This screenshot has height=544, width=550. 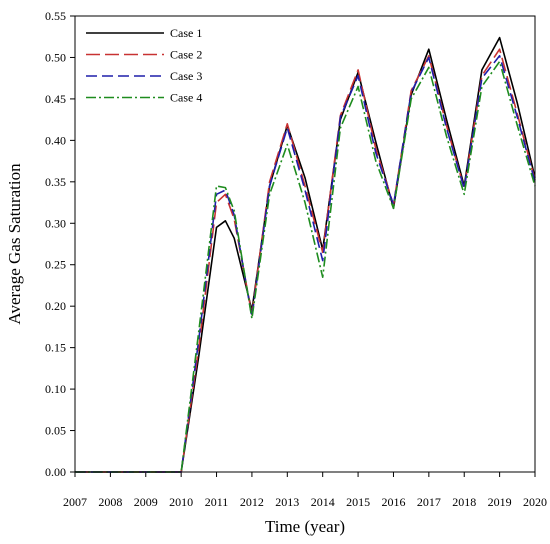 What do you see at coordinates (55, 99) in the screenshot?
I see `y-tick-label: 0.45` at bounding box center [55, 99].